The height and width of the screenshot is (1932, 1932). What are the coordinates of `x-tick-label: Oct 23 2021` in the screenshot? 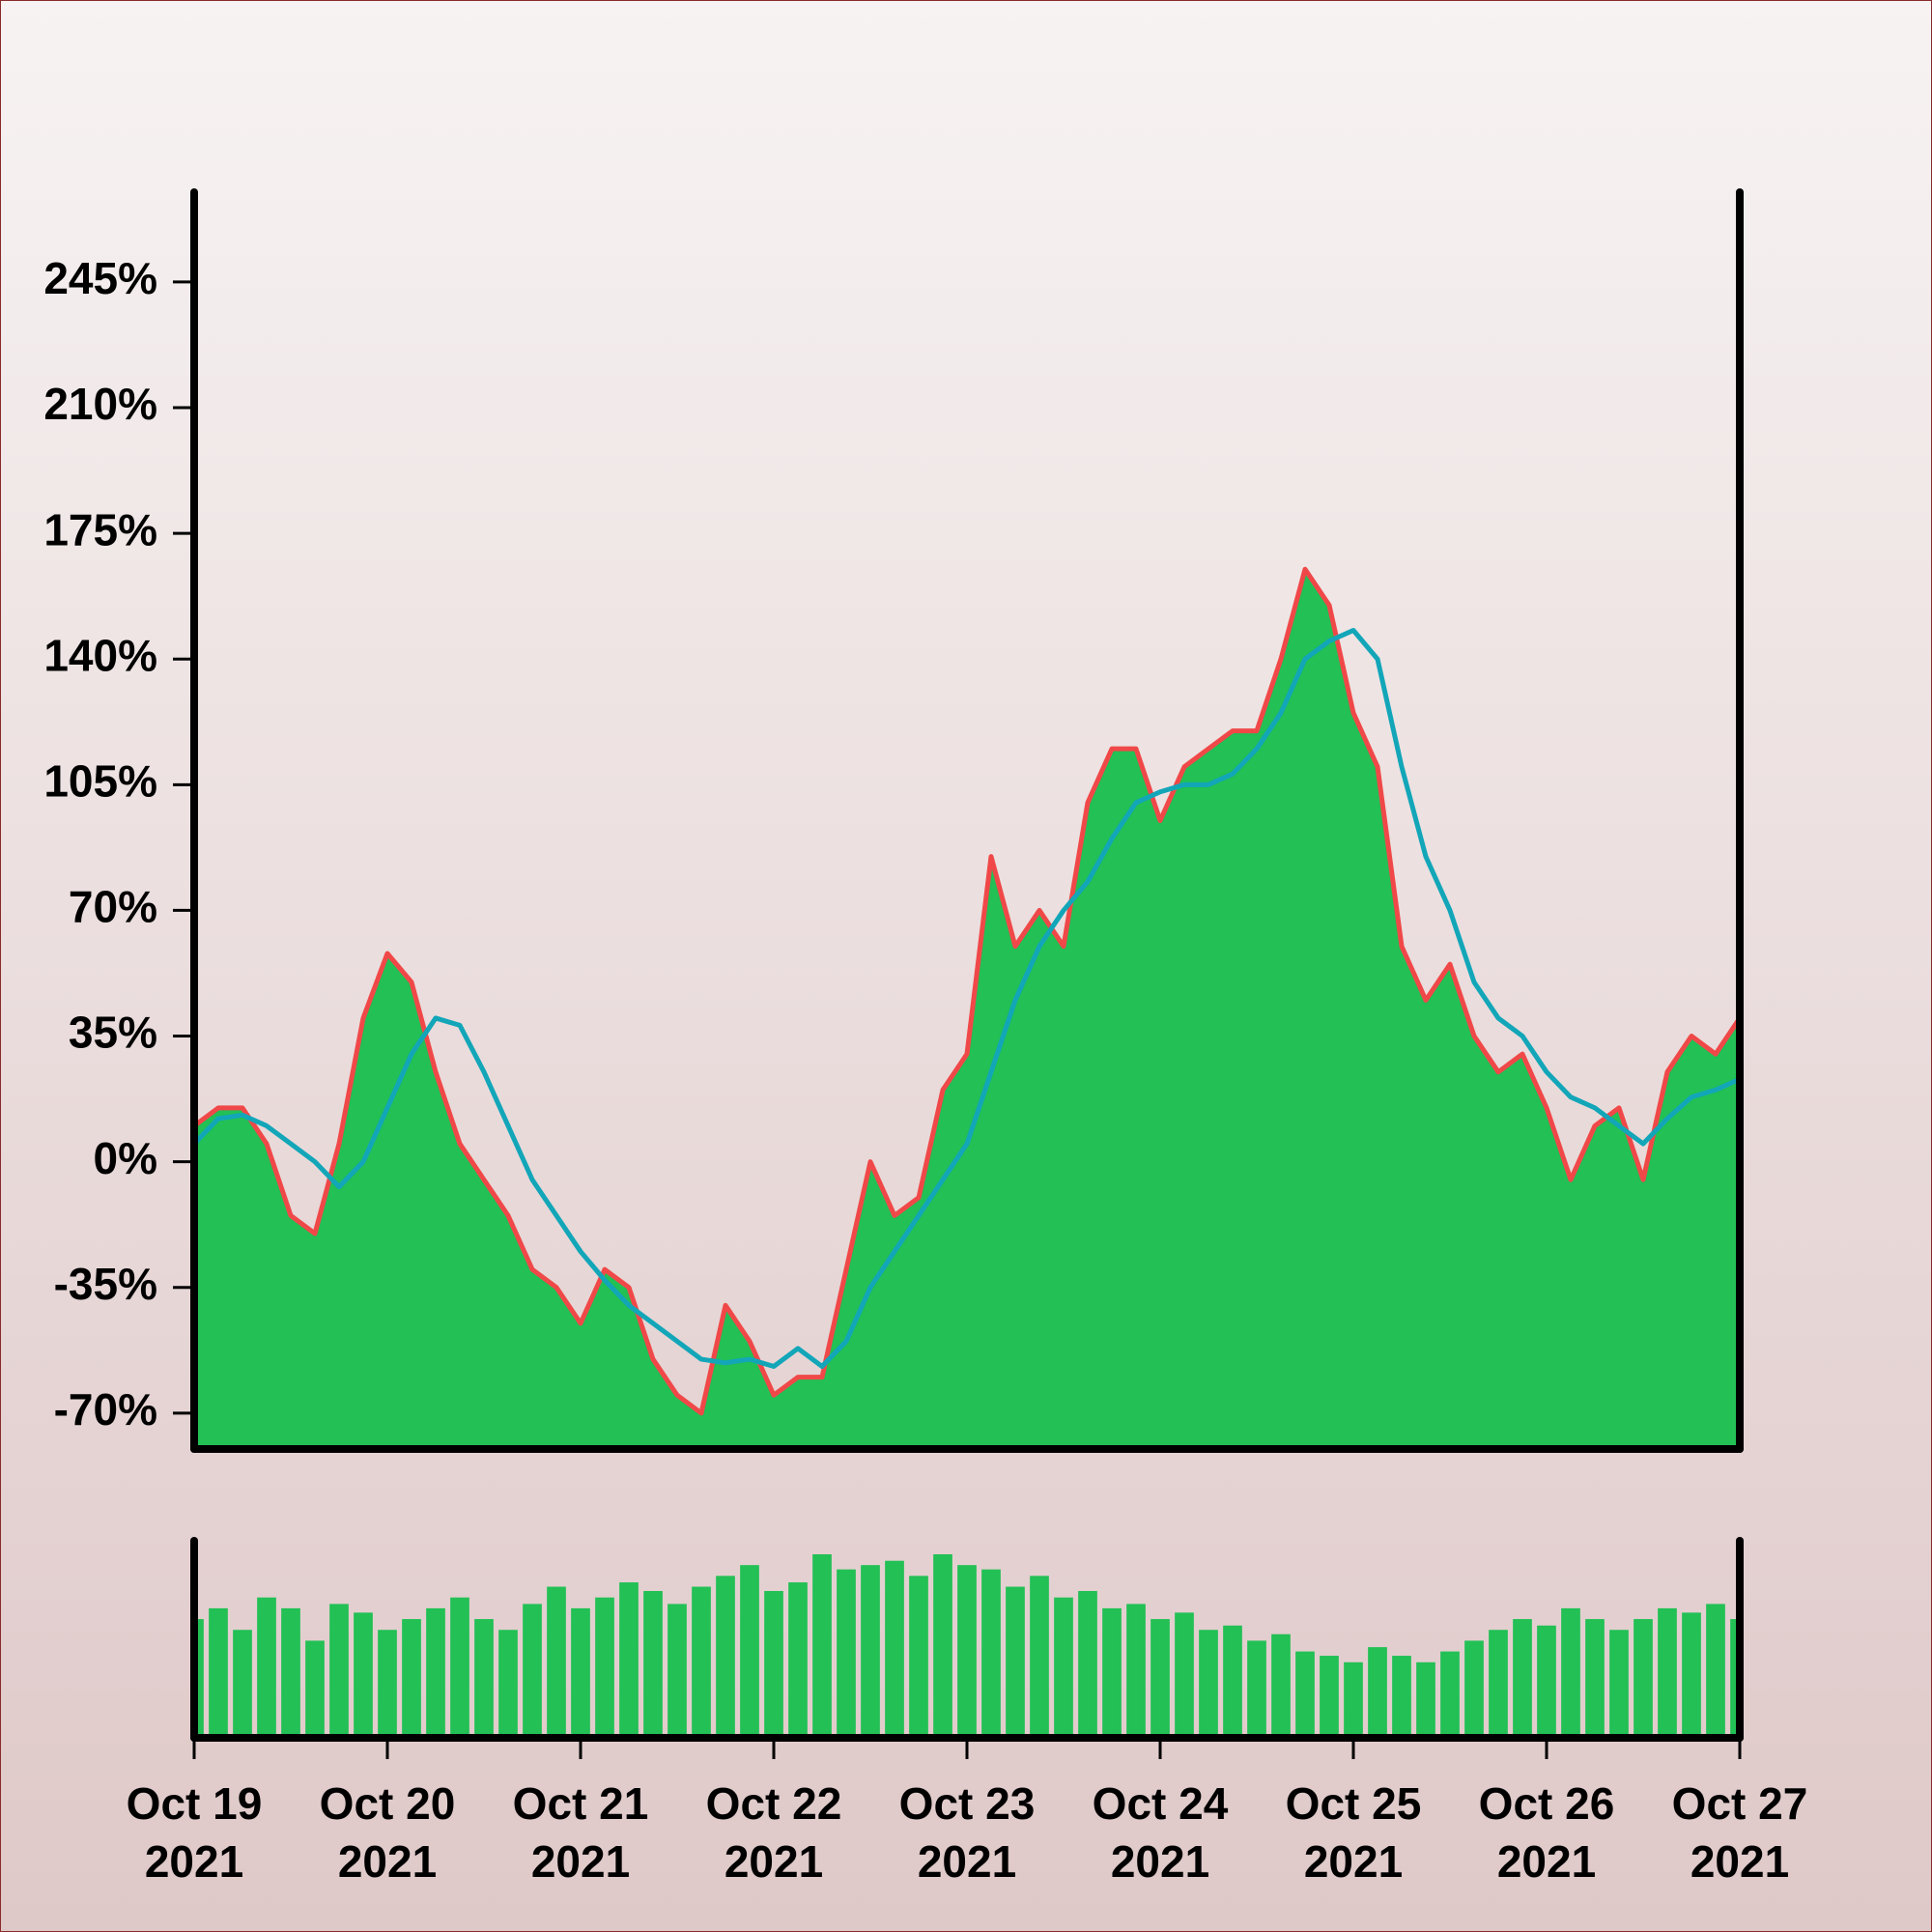 It's located at (967, 1832).